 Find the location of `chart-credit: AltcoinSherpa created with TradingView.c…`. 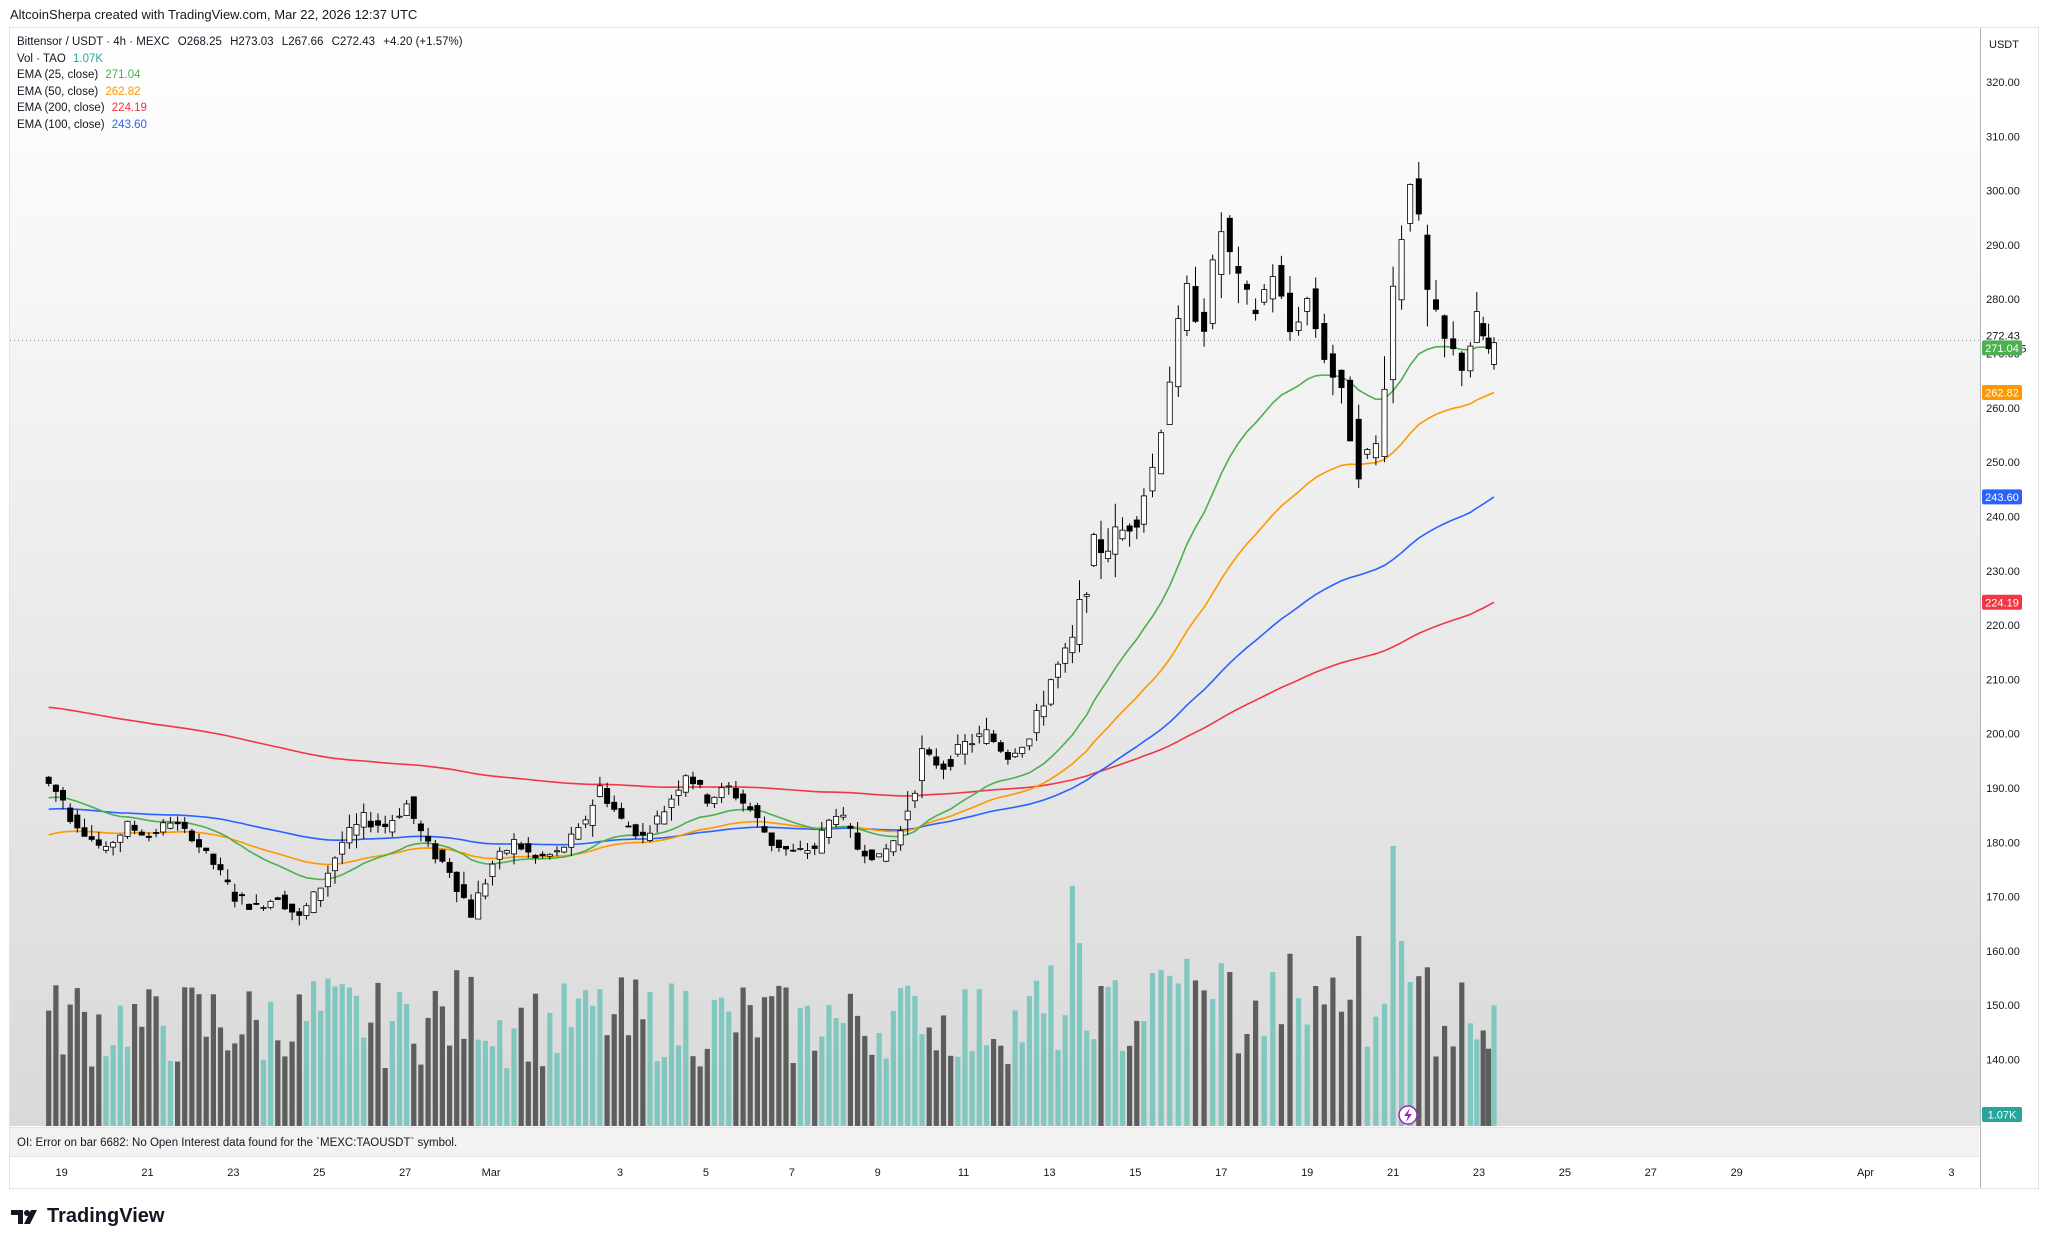

chart-credit: AltcoinSherpa created with TradingView.c… is located at coordinates (214, 14).